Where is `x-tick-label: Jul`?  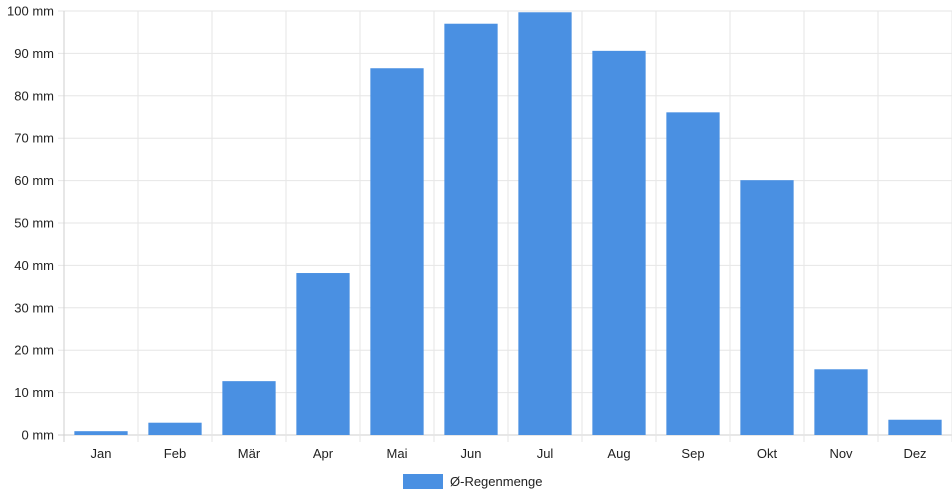 x-tick-label: Jul is located at coordinates (545, 453).